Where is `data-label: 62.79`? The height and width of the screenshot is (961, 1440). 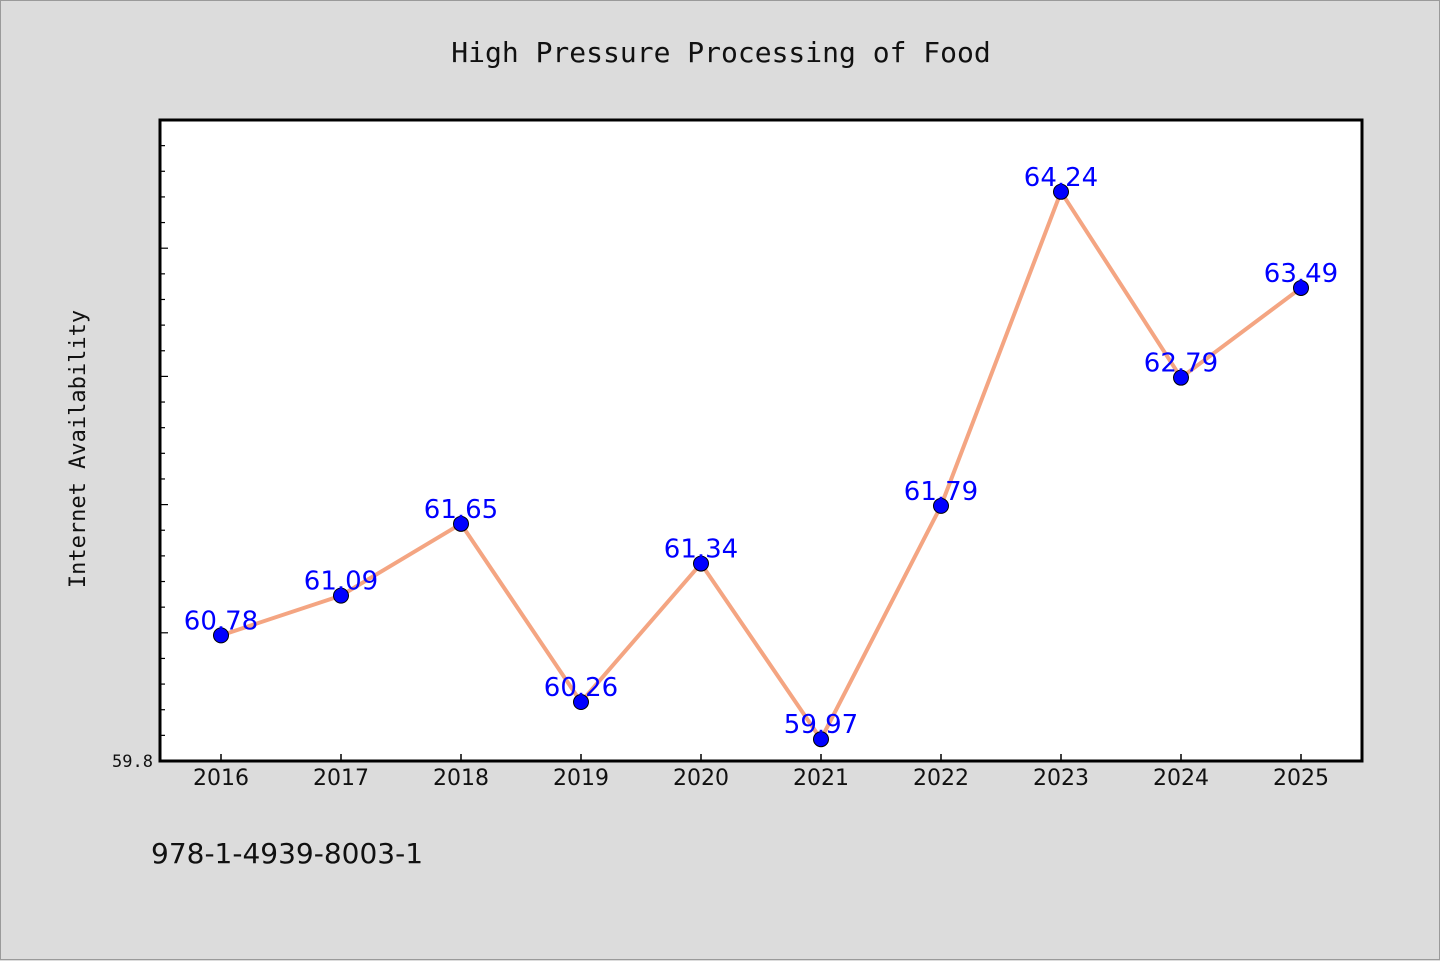 data-label: 62.79 is located at coordinates (1181, 364).